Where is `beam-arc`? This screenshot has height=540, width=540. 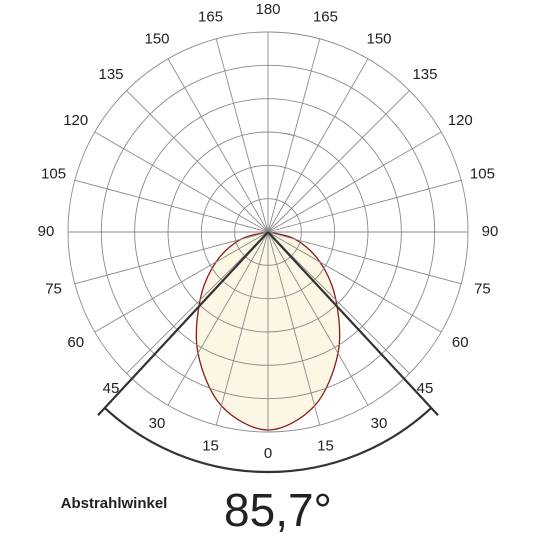
beam-arc is located at coordinates (268, 440).